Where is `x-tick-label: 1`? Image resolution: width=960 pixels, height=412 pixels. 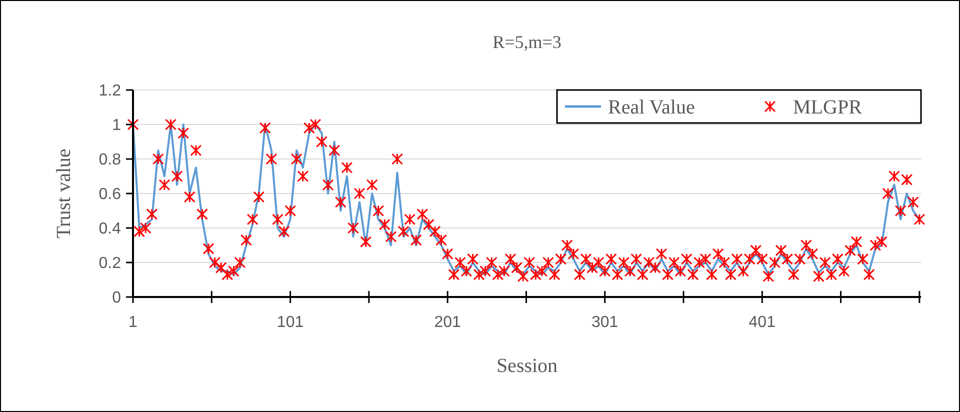 x-tick-label: 1 is located at coordinates (133, 322).